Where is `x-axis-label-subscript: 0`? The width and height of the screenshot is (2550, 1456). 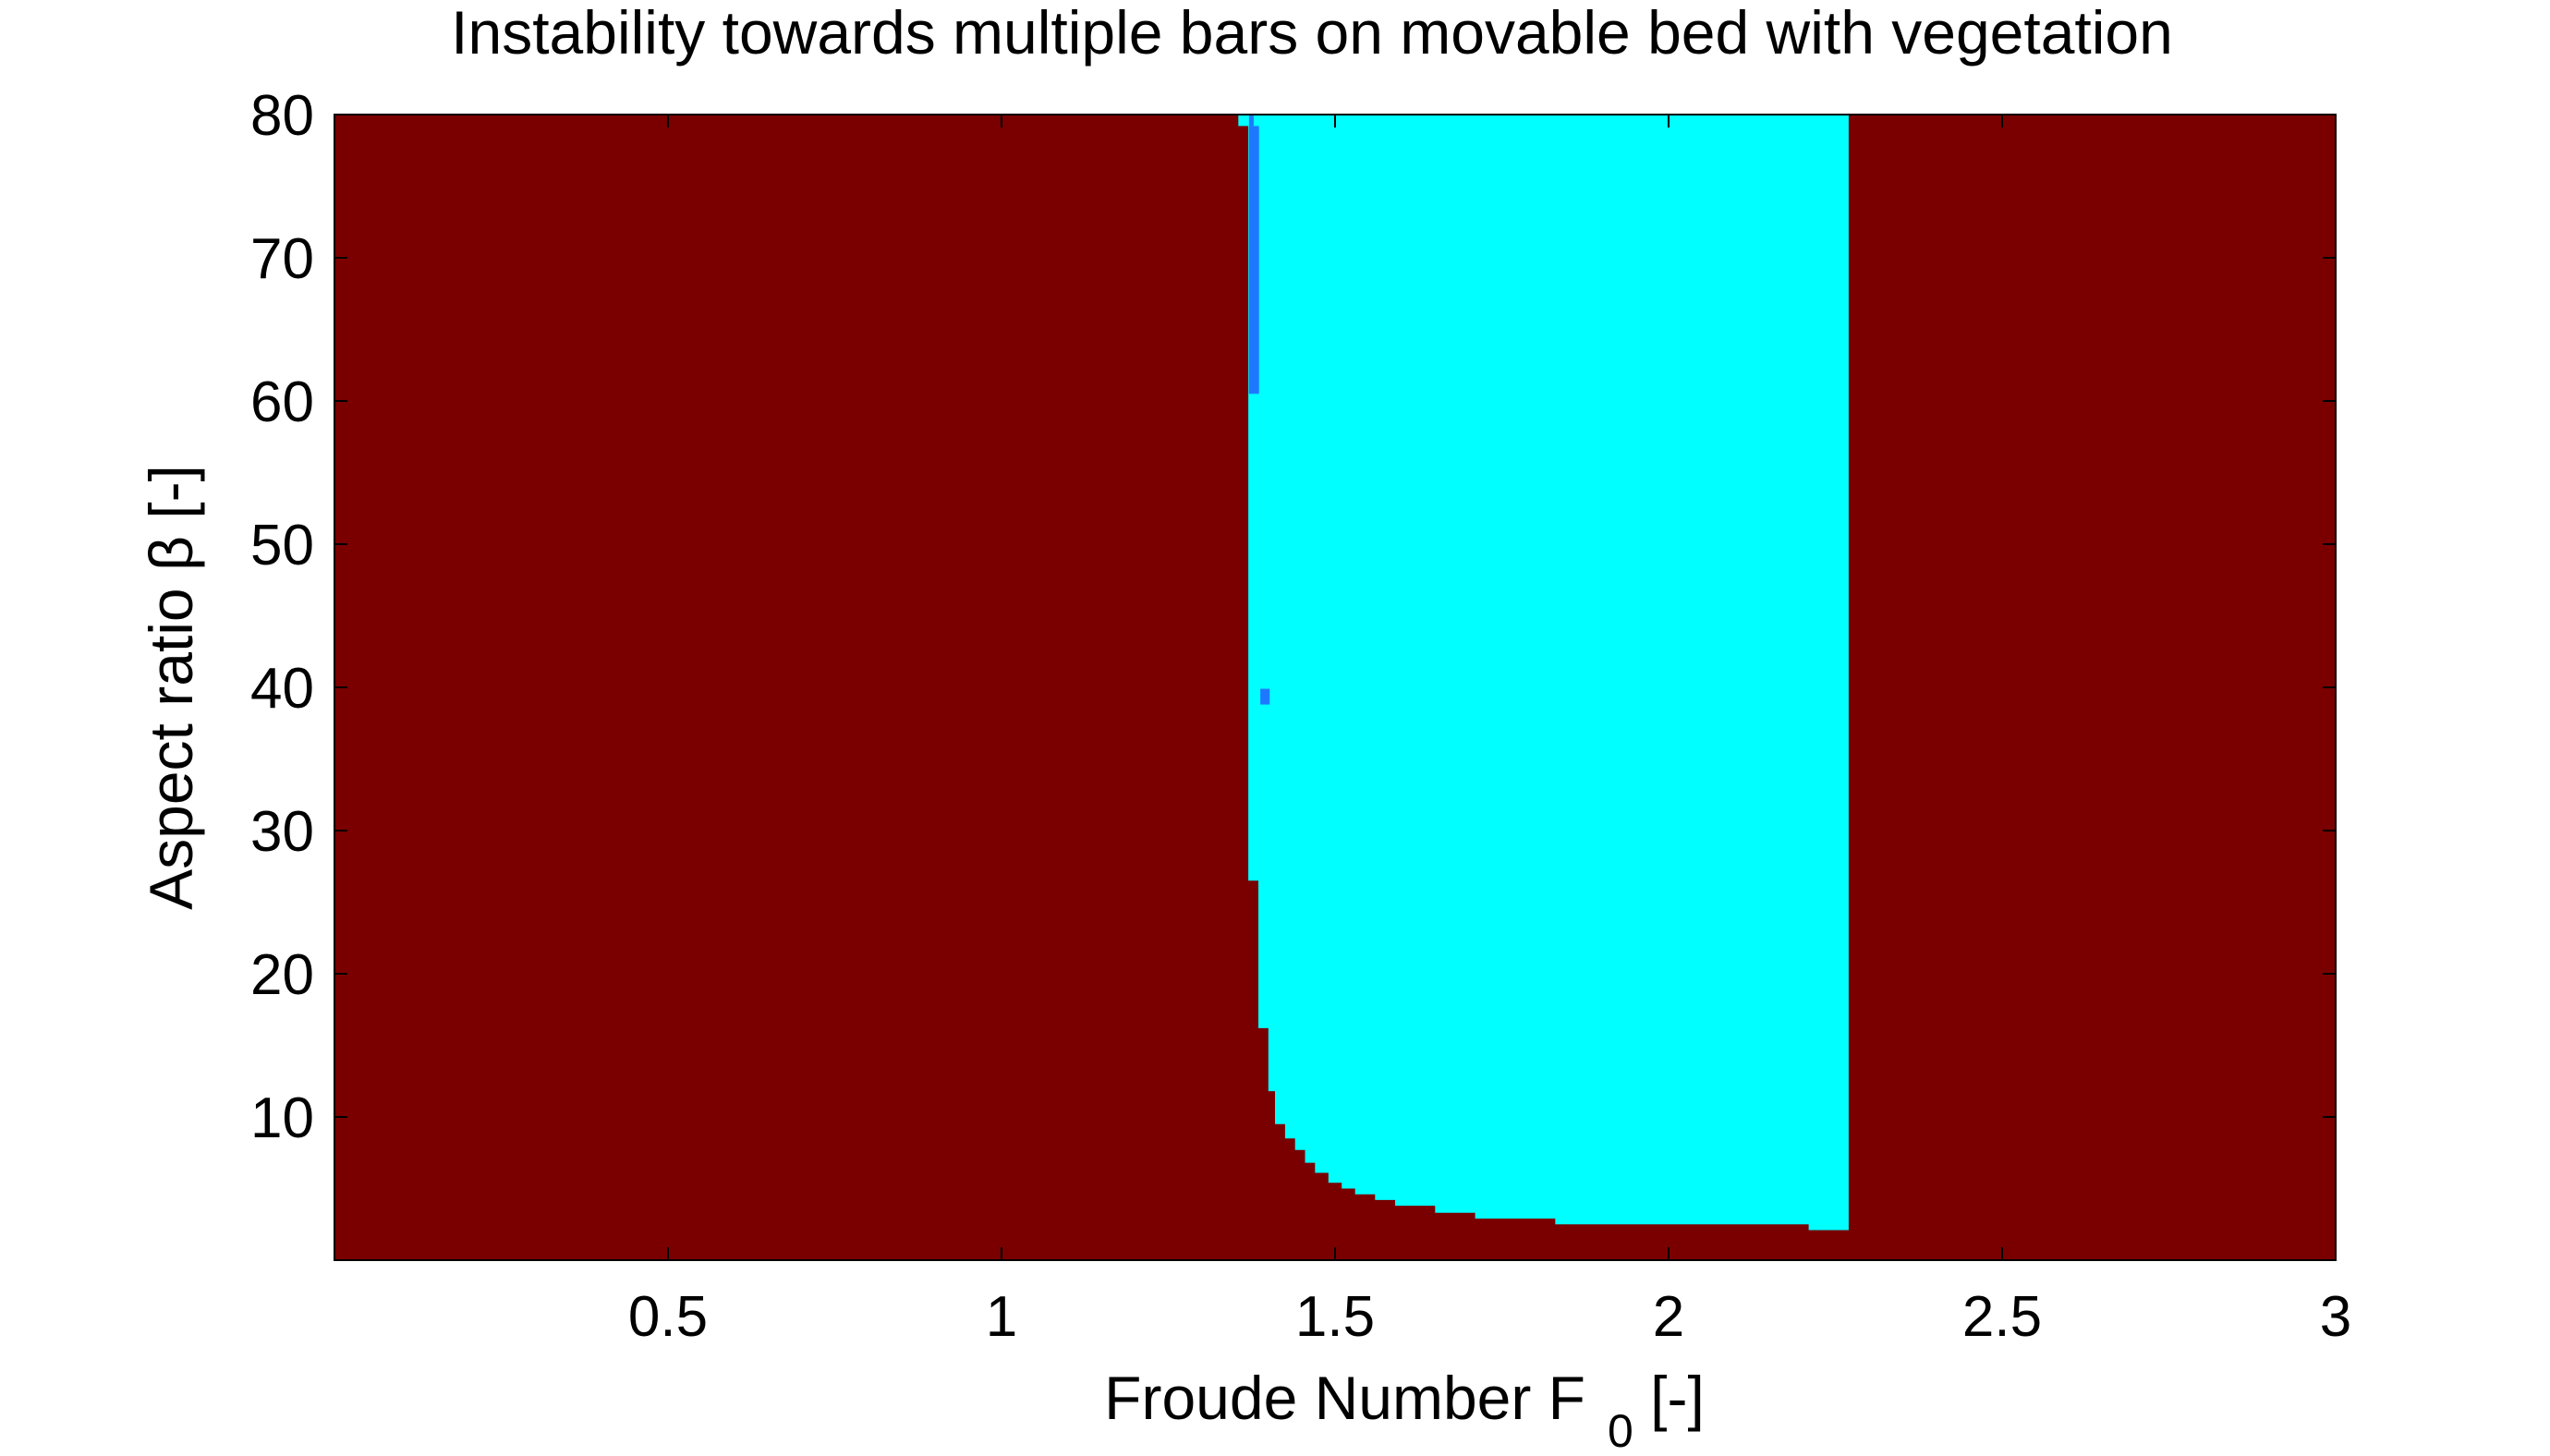
x-axis-label-subscript: 0 is located at coordinates (1620, 1430).